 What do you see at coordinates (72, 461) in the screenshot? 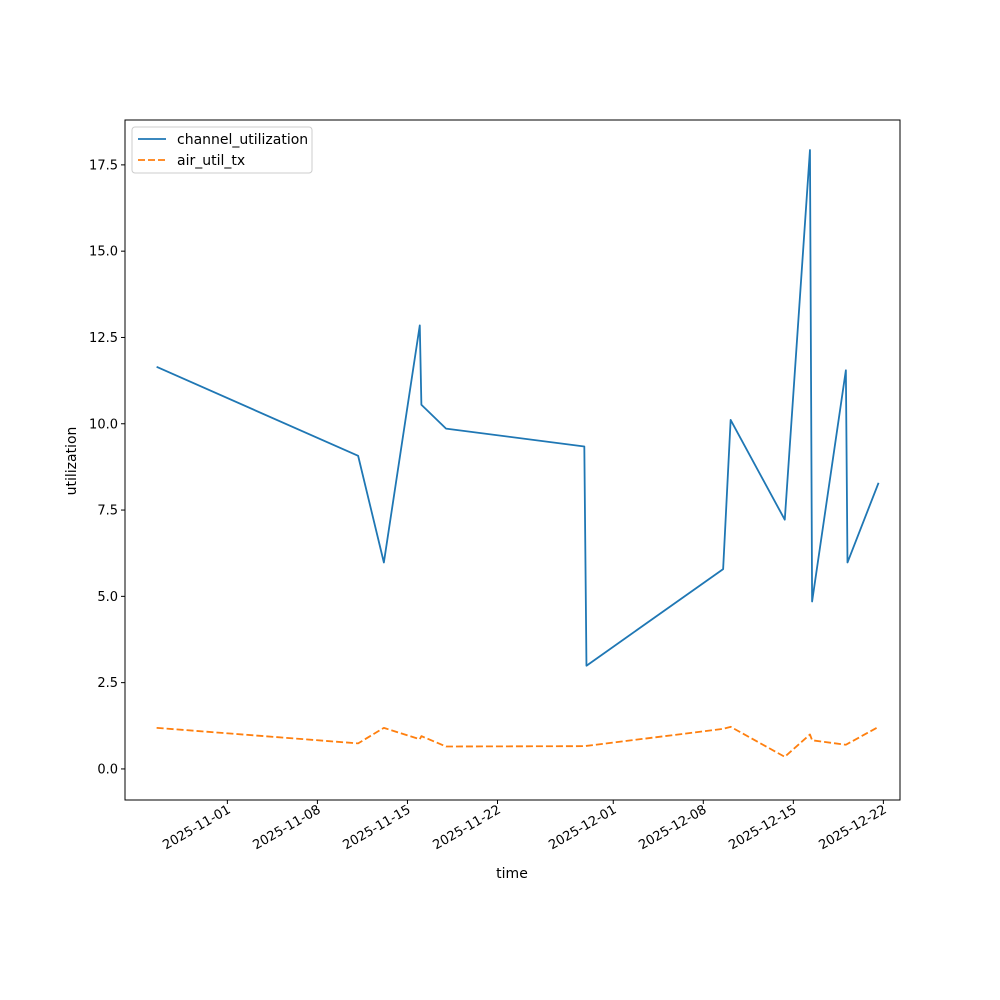
I see `y-axis-label: utilization` at bounding box center [72, 461].